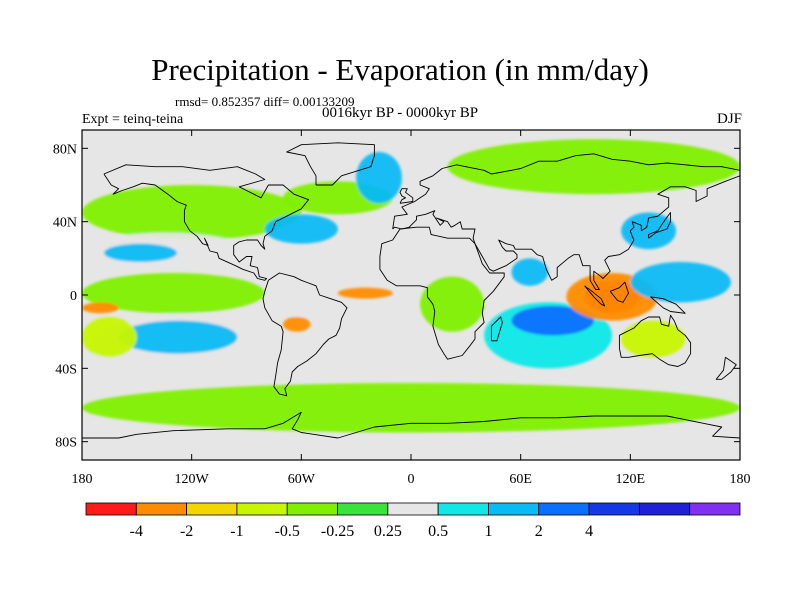 This screenshot has height=600, width=800. What do you see at coordinates (109, 337) in the screenshot?
I see `region-south-pacific-yellow` at bounding box center [109, 337].